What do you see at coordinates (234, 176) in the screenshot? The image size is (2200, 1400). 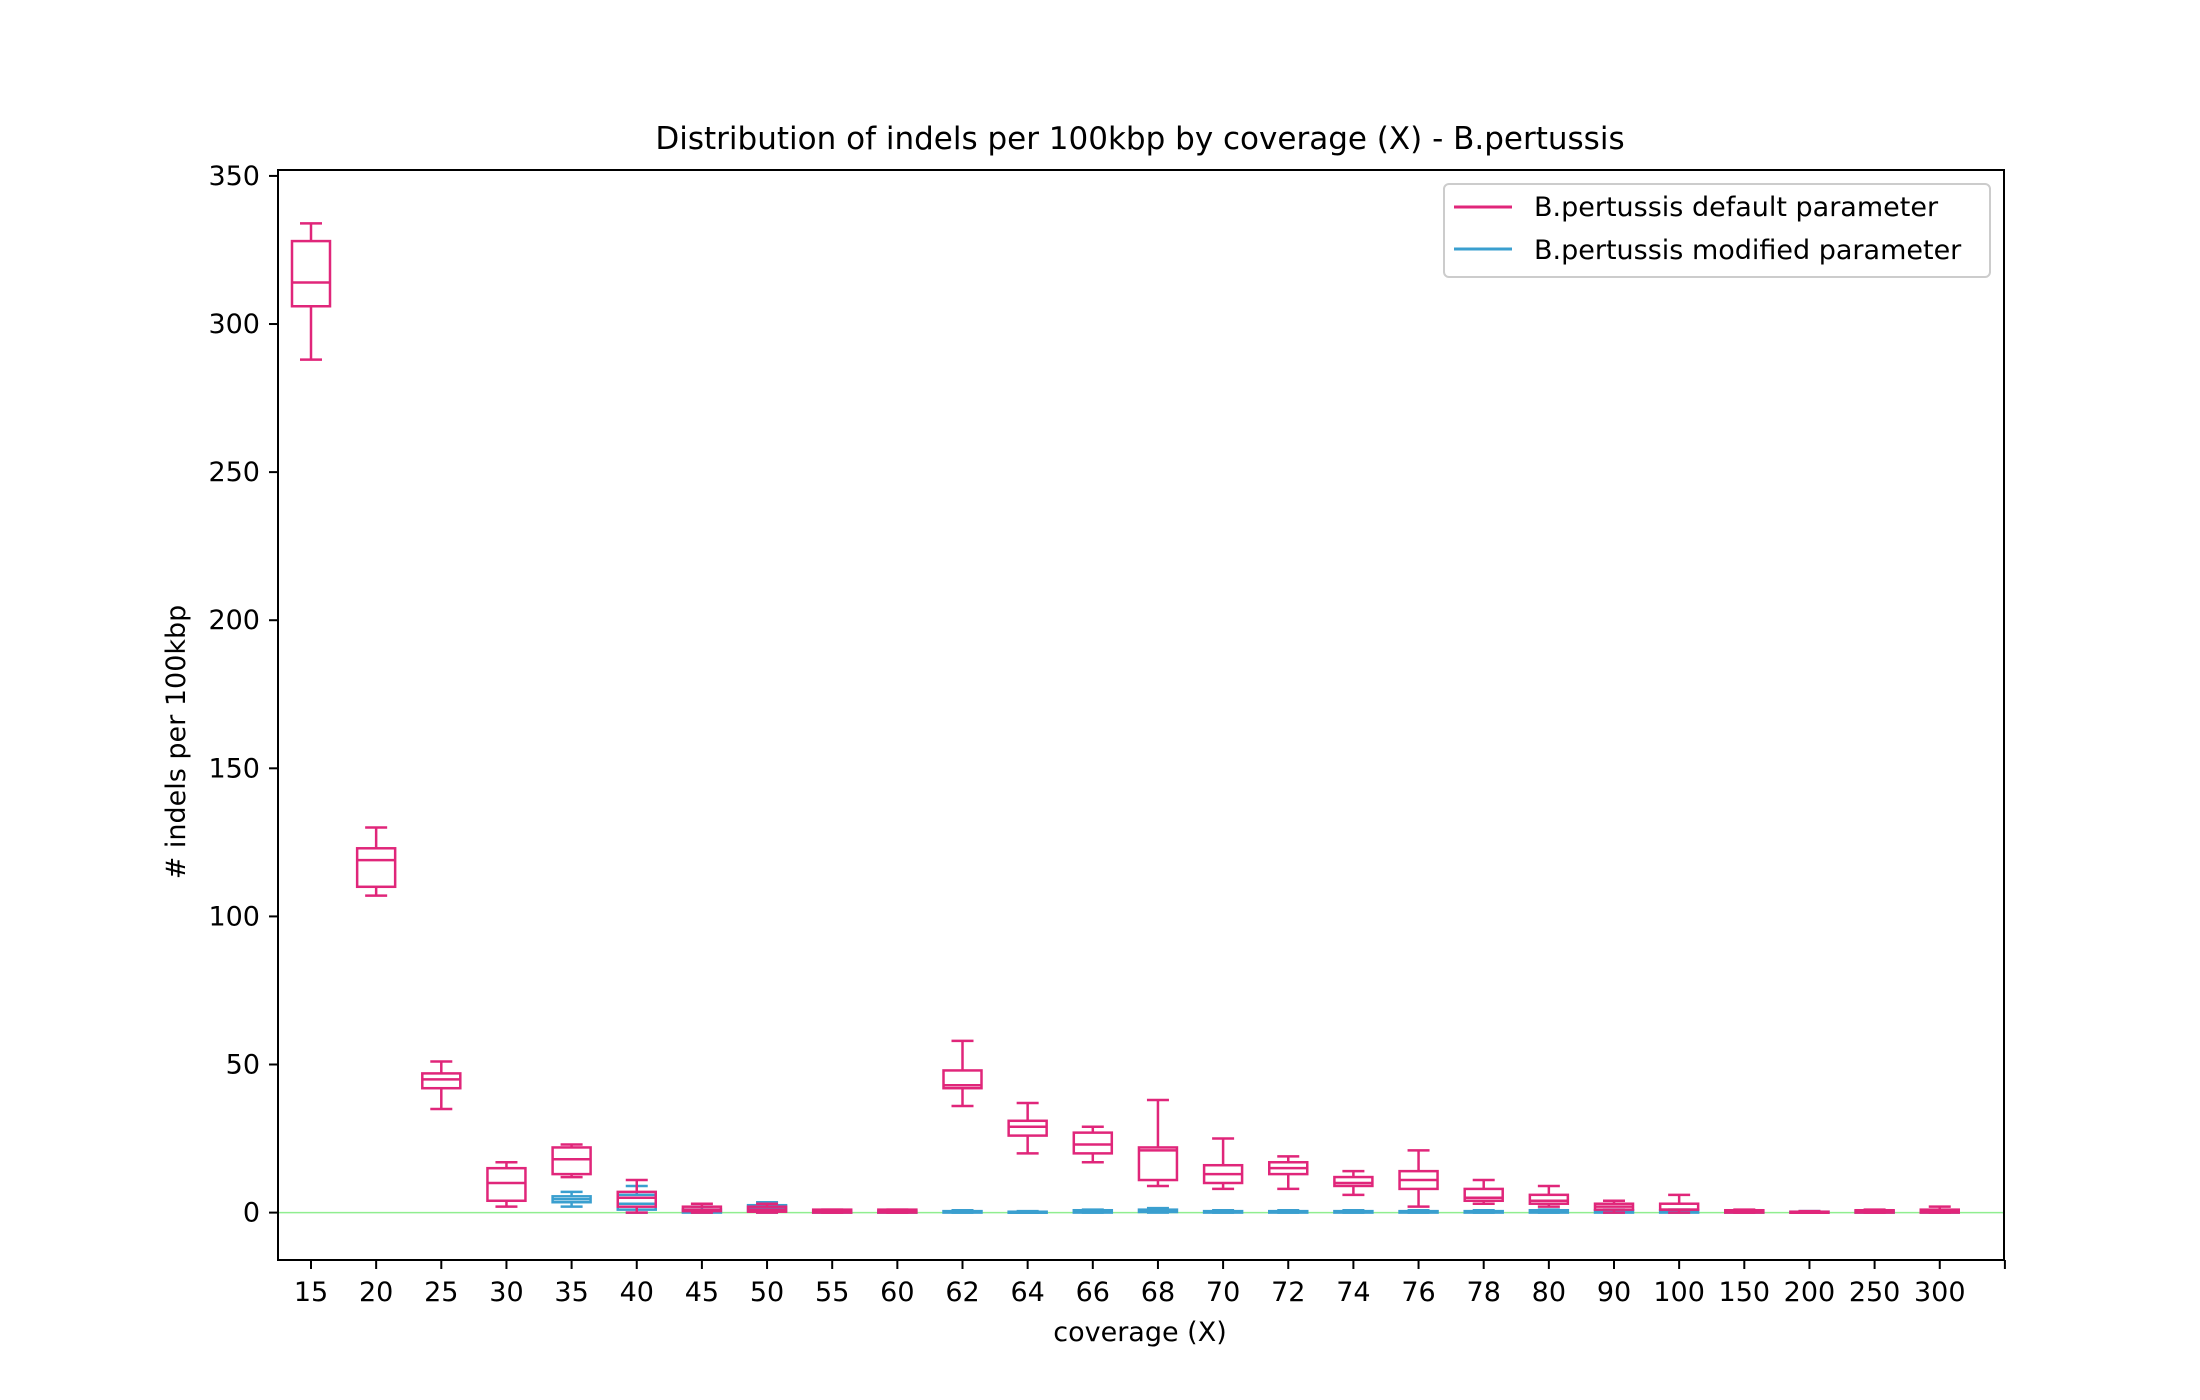 I see `y-tick-label: 350` at bounding box center [234, 176].